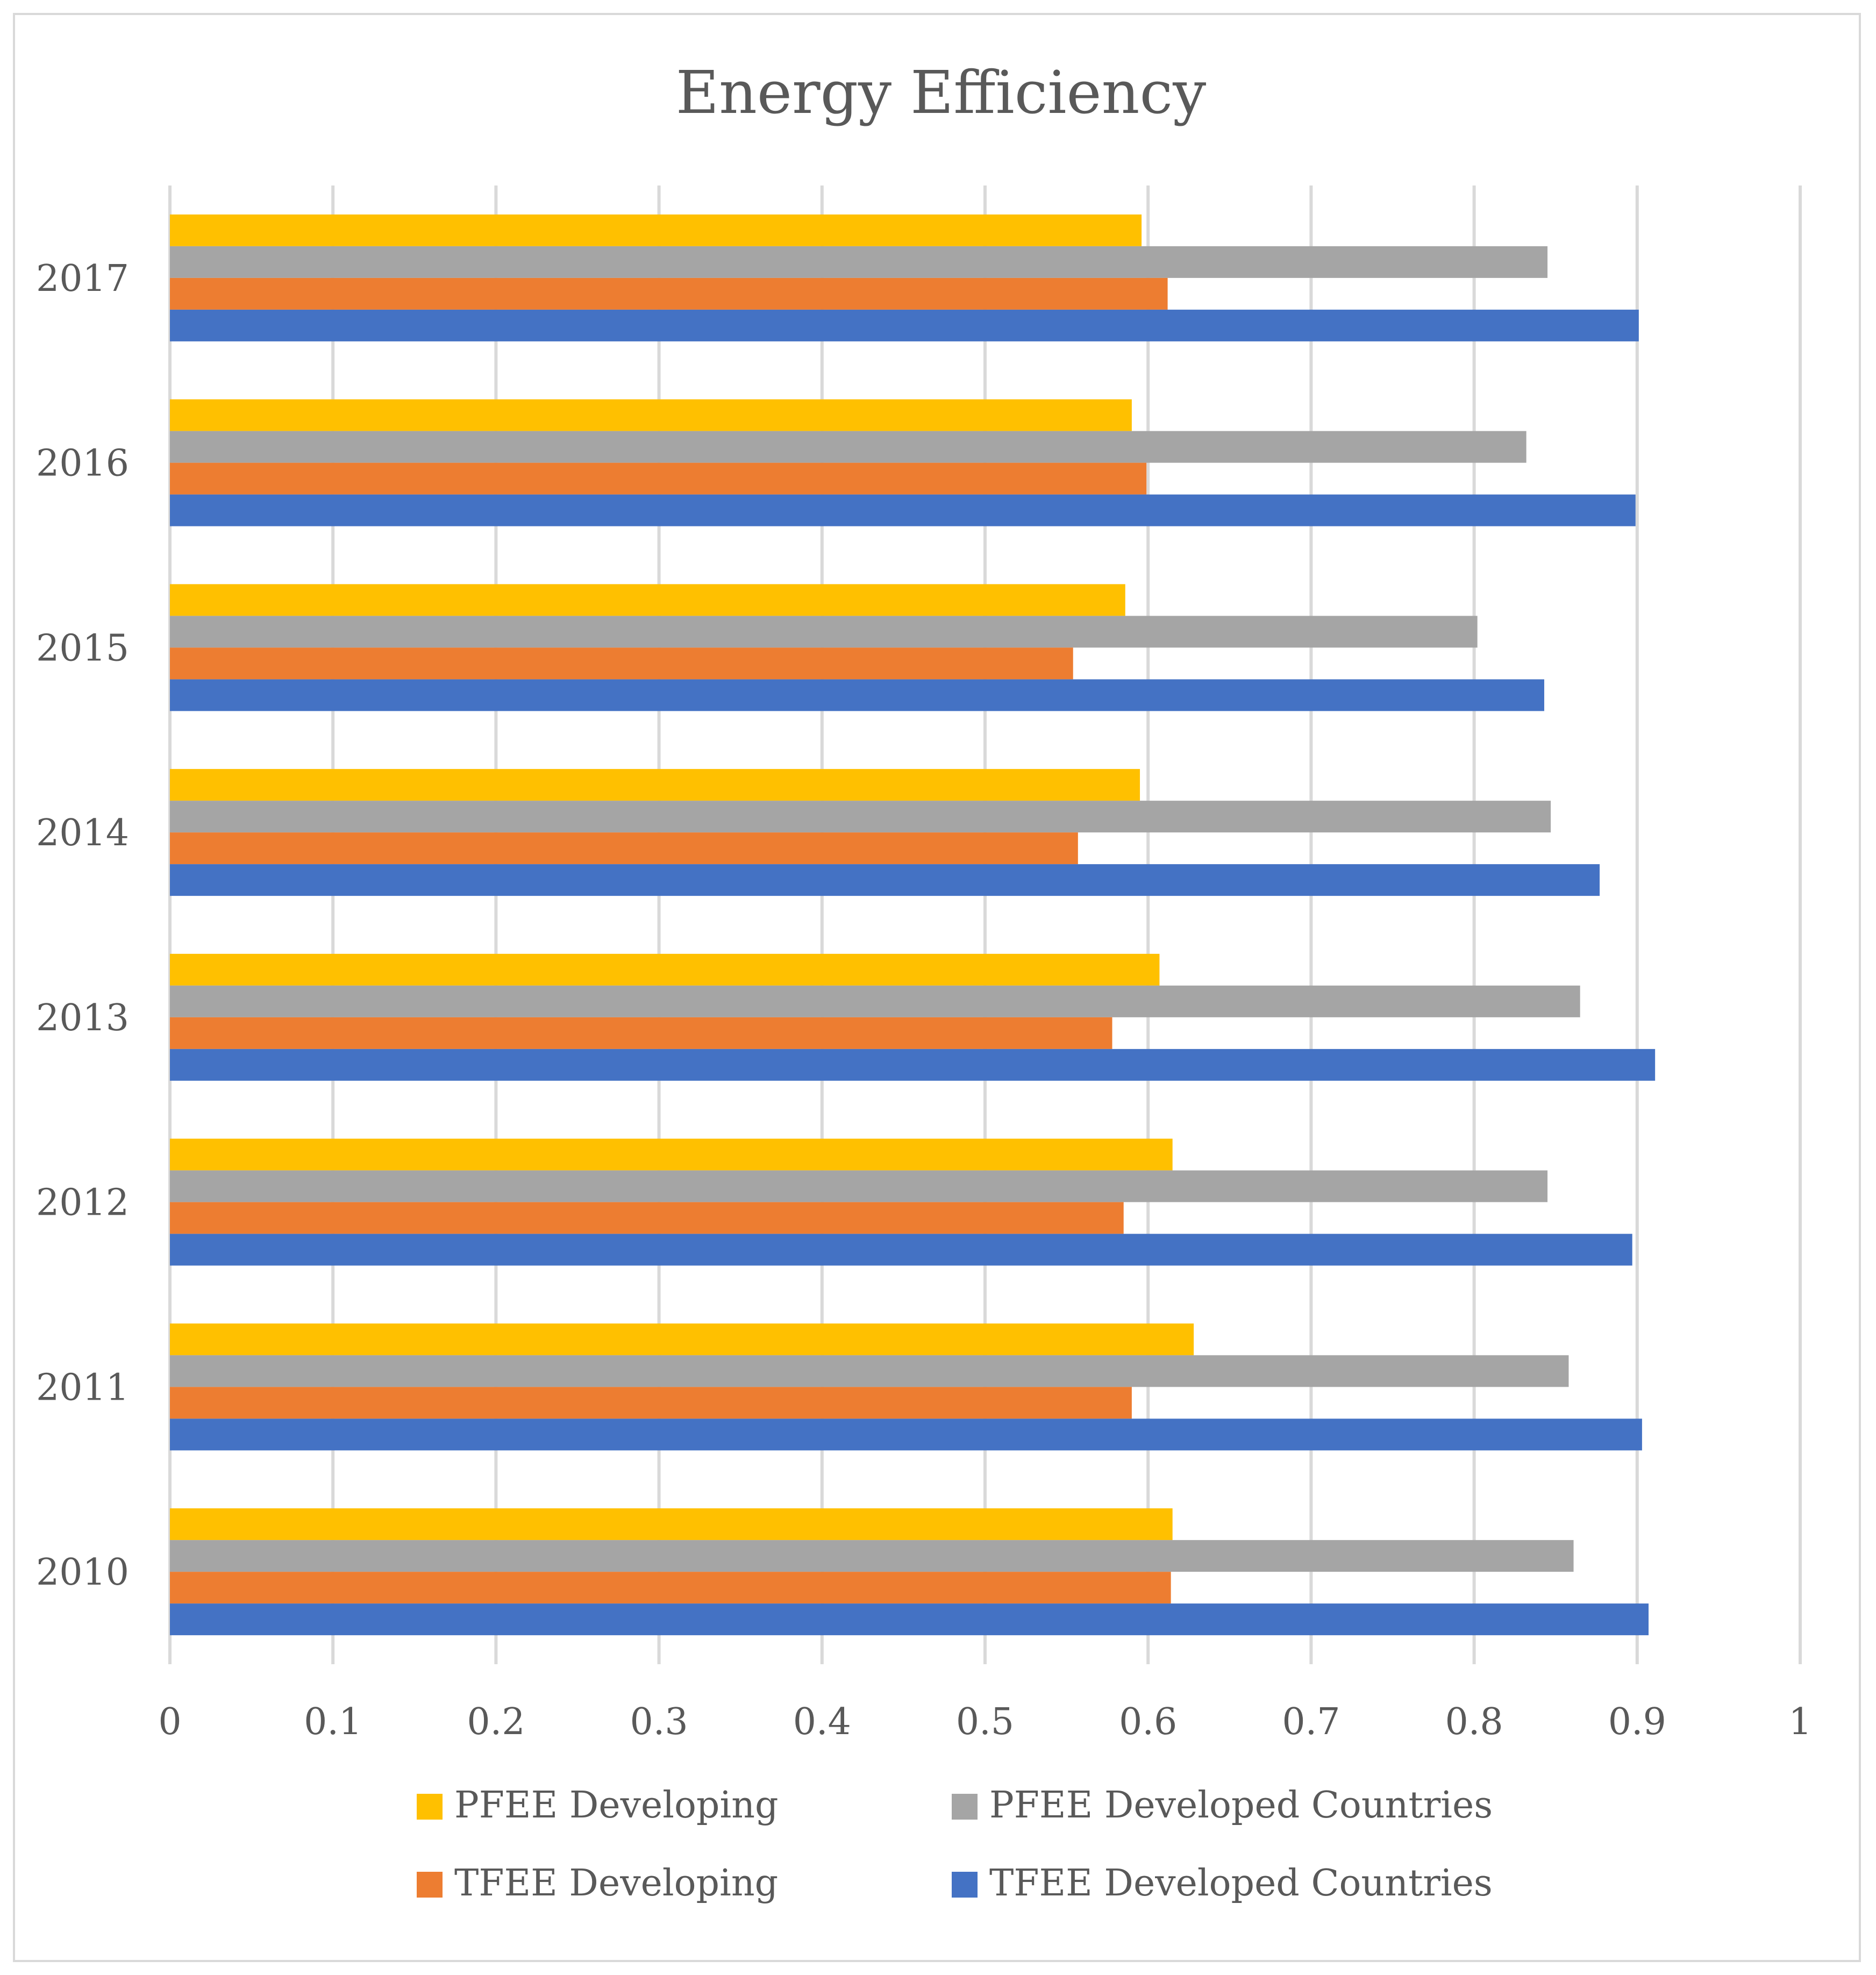 The image size is (1876, 1975). What do you see at coordinates (1311, 1722) in the screenshot?
I see `x-tick-label: 0.7` at bounding box center [1311, 1722].